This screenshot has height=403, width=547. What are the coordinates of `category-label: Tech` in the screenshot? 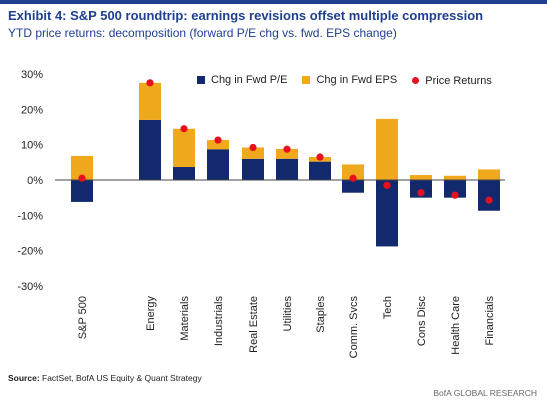 It's located at (388, 307).